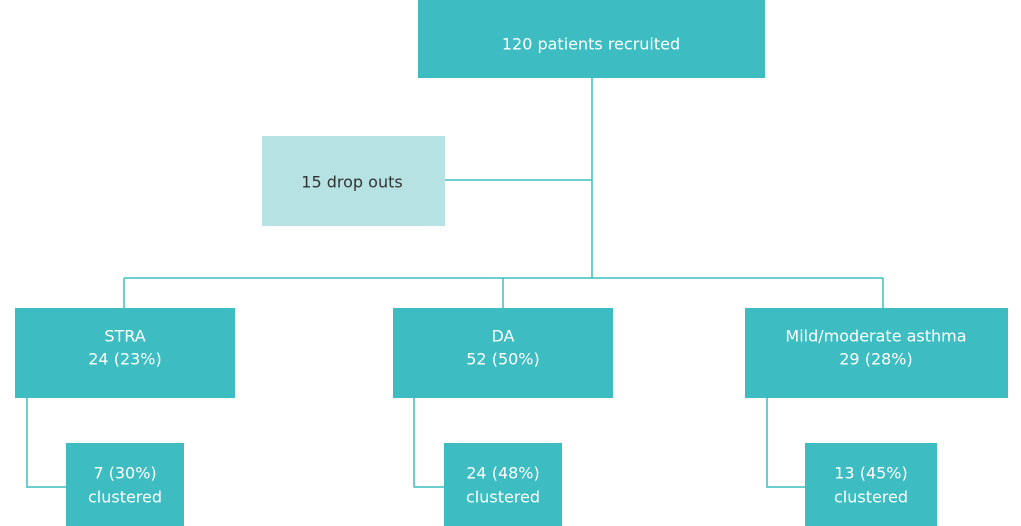  What do you see at coordinates (876, 359) in the screenshot?
I see `node-label: 29 (28%)` at bounding box center [876, 359].